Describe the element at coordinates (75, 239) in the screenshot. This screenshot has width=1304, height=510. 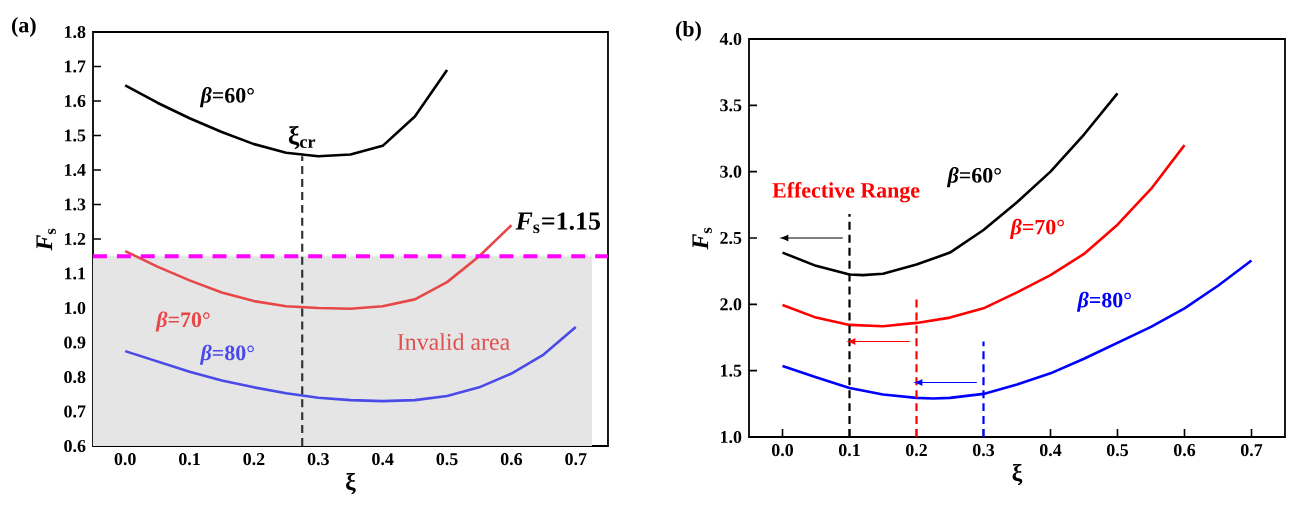
I see `y-tick-label: 1.2` at that location.